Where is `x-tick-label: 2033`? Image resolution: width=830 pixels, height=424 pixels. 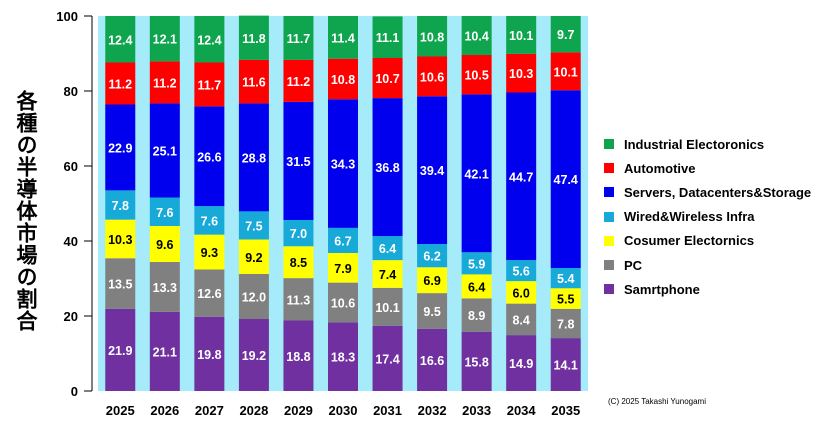
x-tick-label: 2033 is located at coordinates (476, 410).